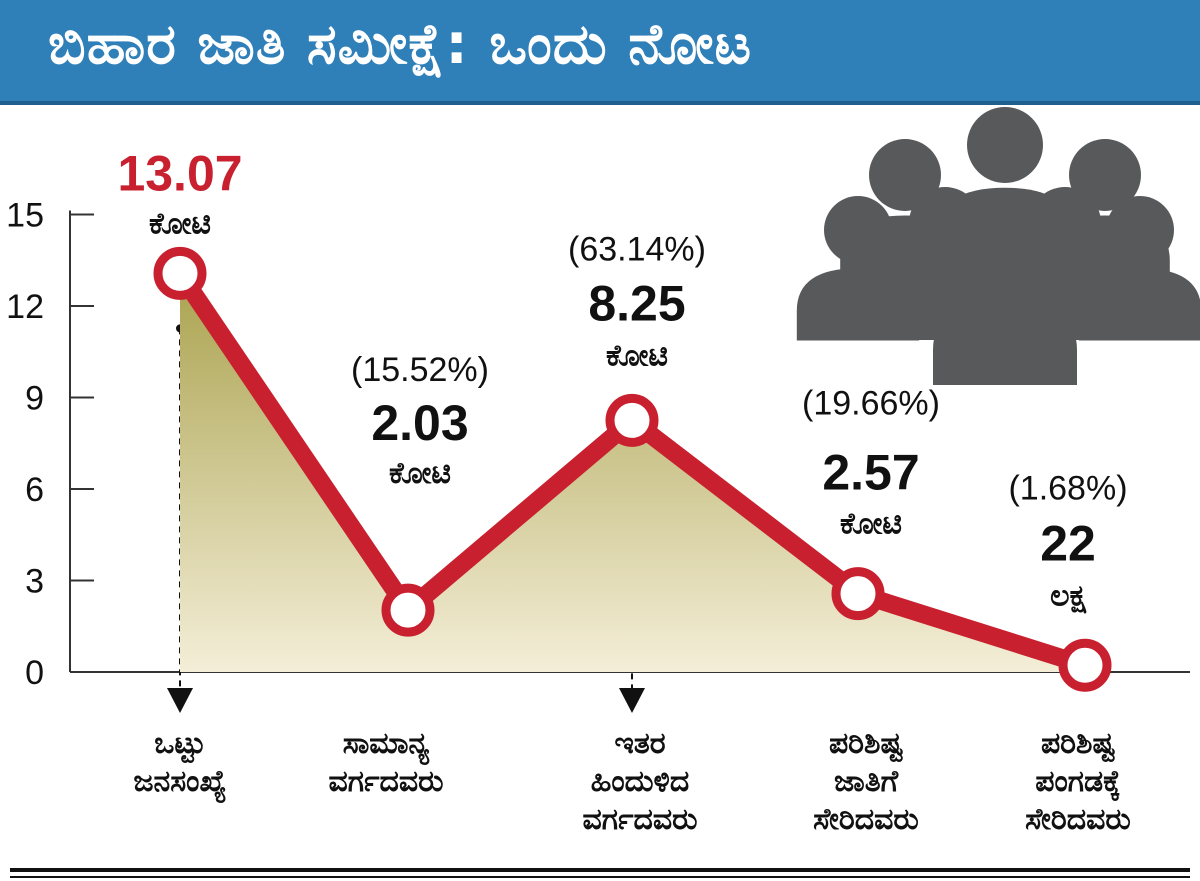  I want to click on category-label: ಪಂಗಡಕ್ಕೆ, so click(1077, 783).